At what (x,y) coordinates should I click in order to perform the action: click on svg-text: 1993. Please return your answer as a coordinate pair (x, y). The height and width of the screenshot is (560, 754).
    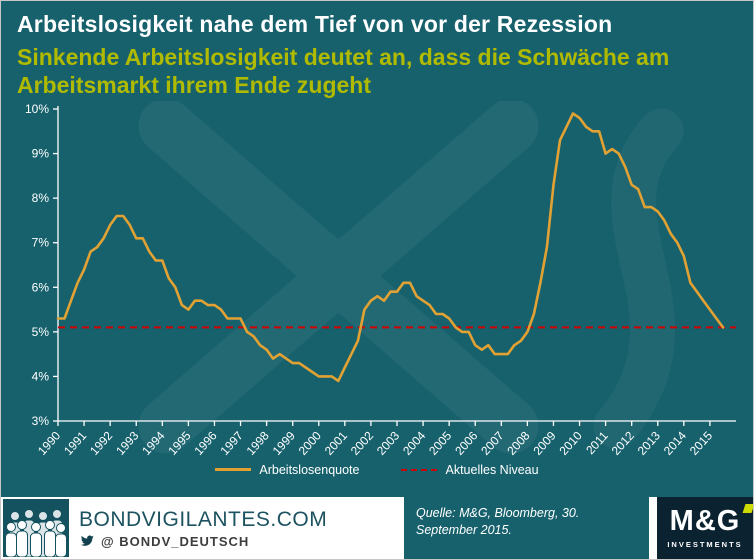
    Looking at the image, I should click on (127, 442).